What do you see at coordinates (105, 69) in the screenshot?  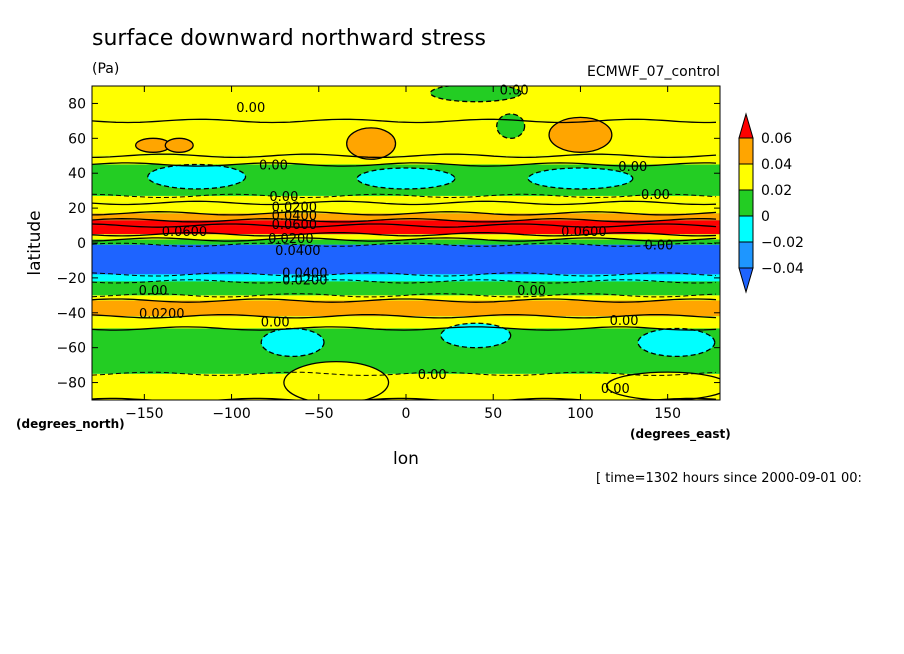 I see `chart-units: (Pa)` at bounding box center [105, 69].